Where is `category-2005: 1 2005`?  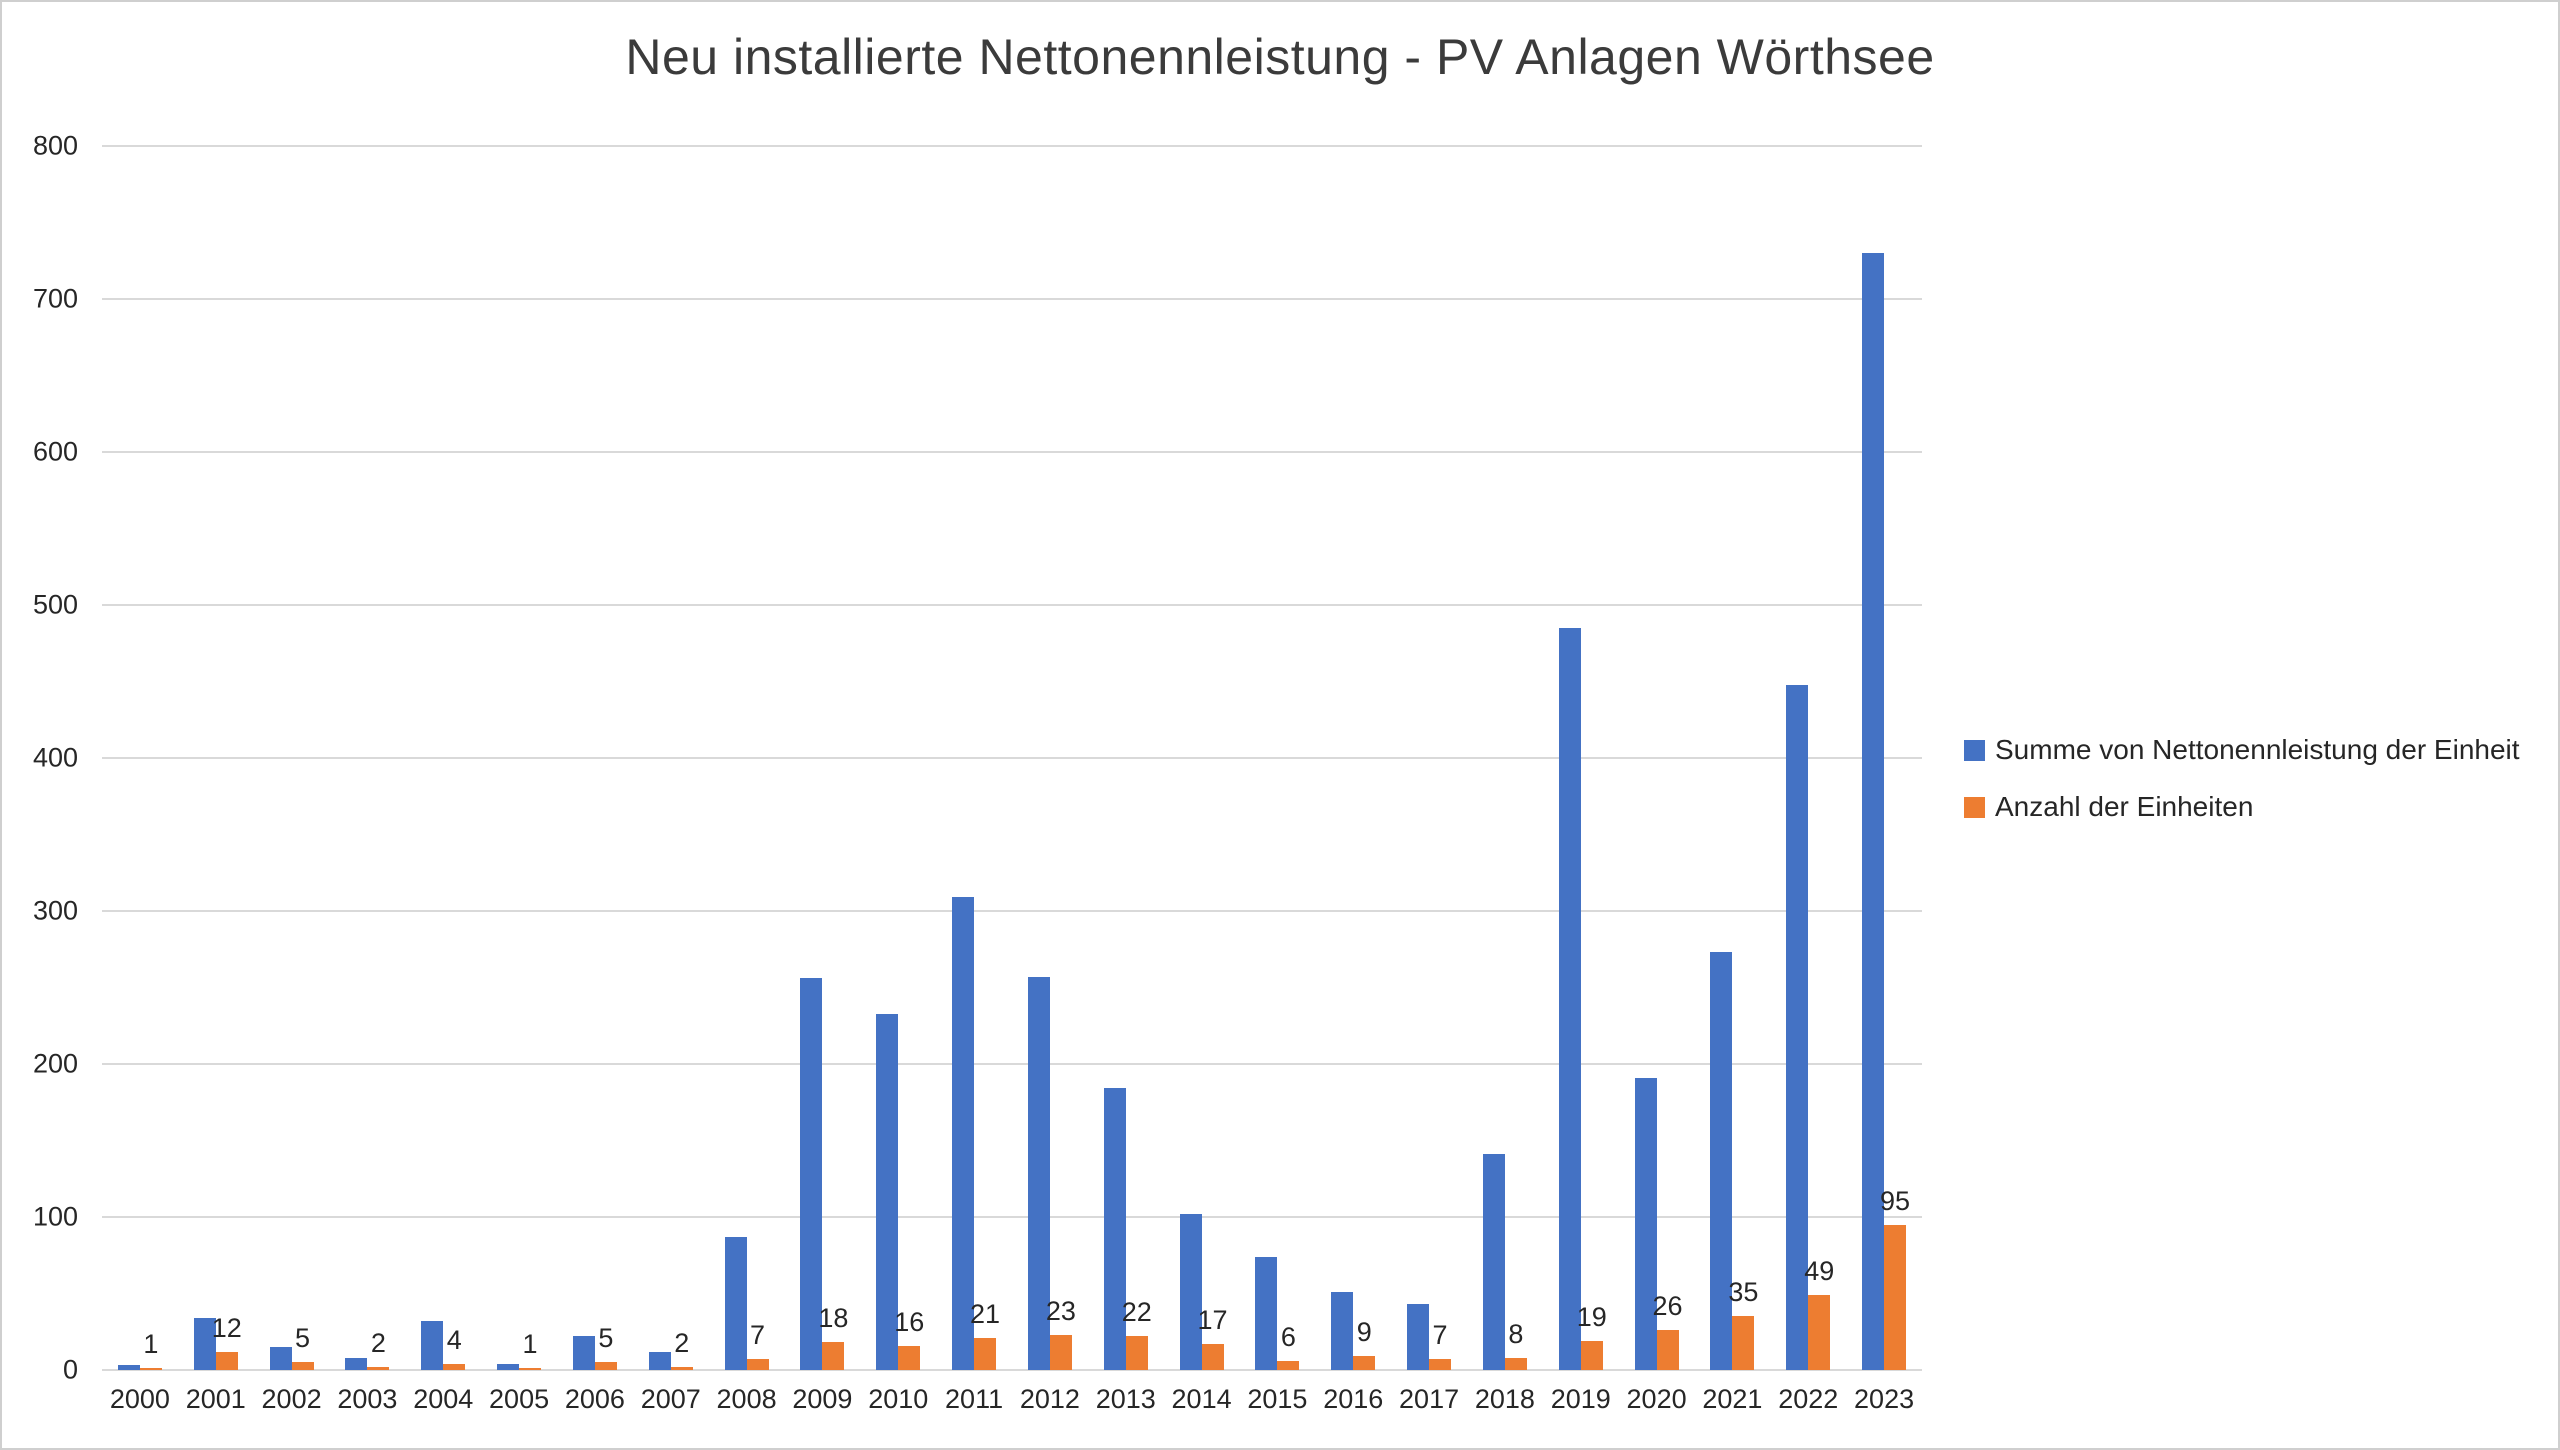
category-2005: 1 2005 is located at coordinates (519, 780).